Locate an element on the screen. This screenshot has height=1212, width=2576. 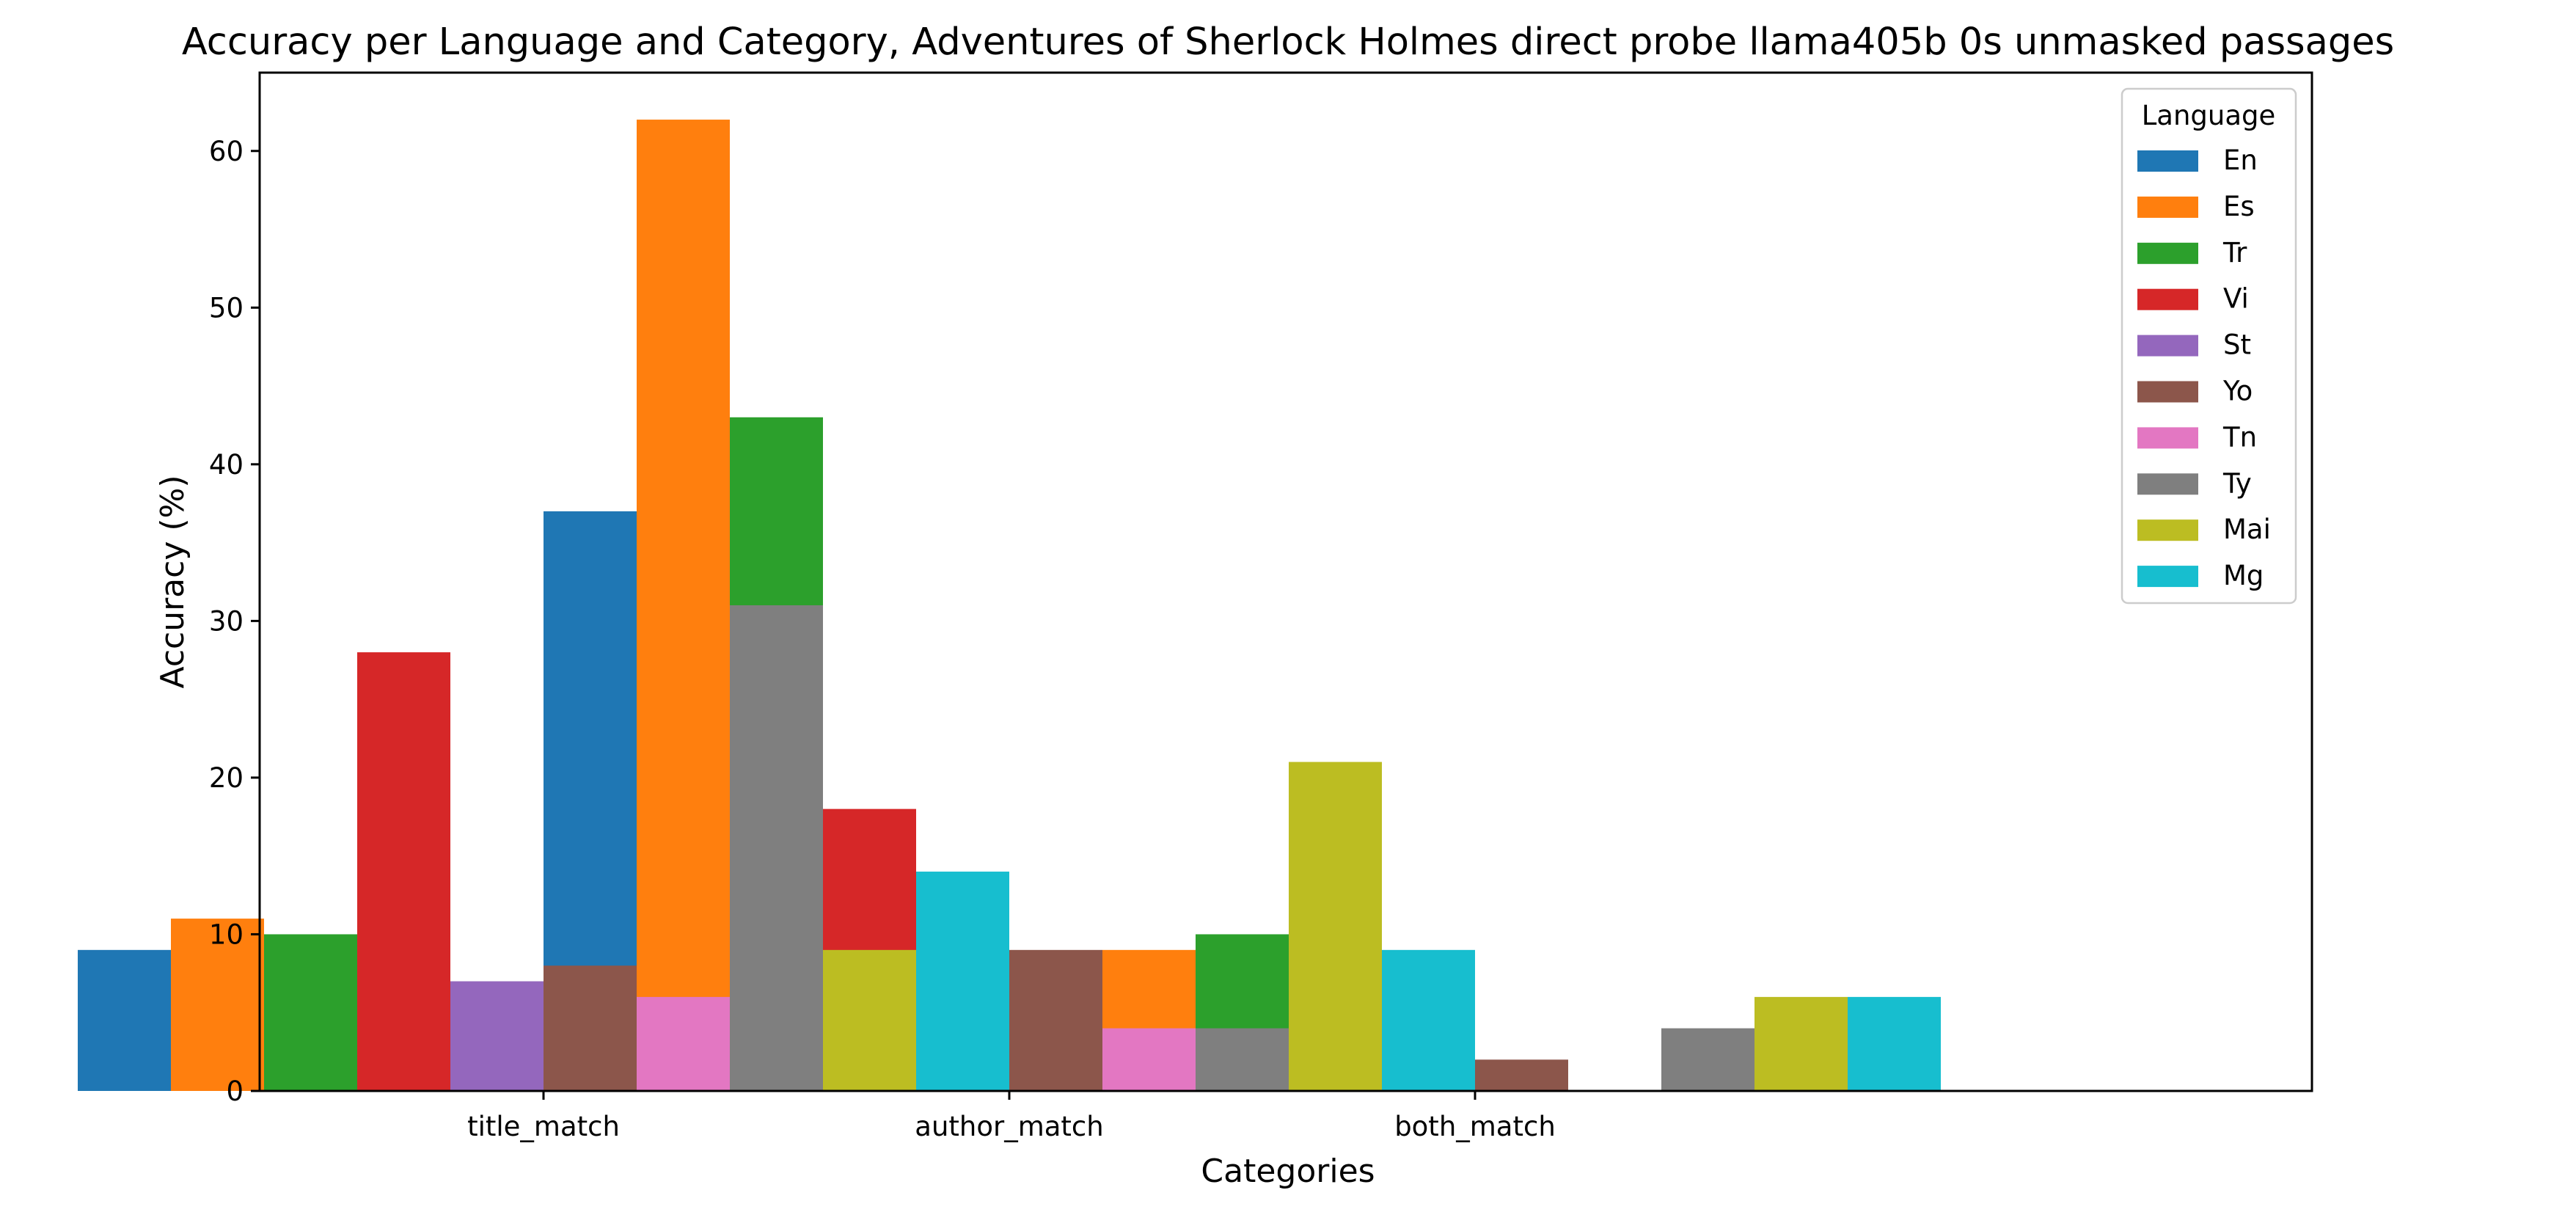
y-tick-label: 0 is located at coordinates (235, 1091).